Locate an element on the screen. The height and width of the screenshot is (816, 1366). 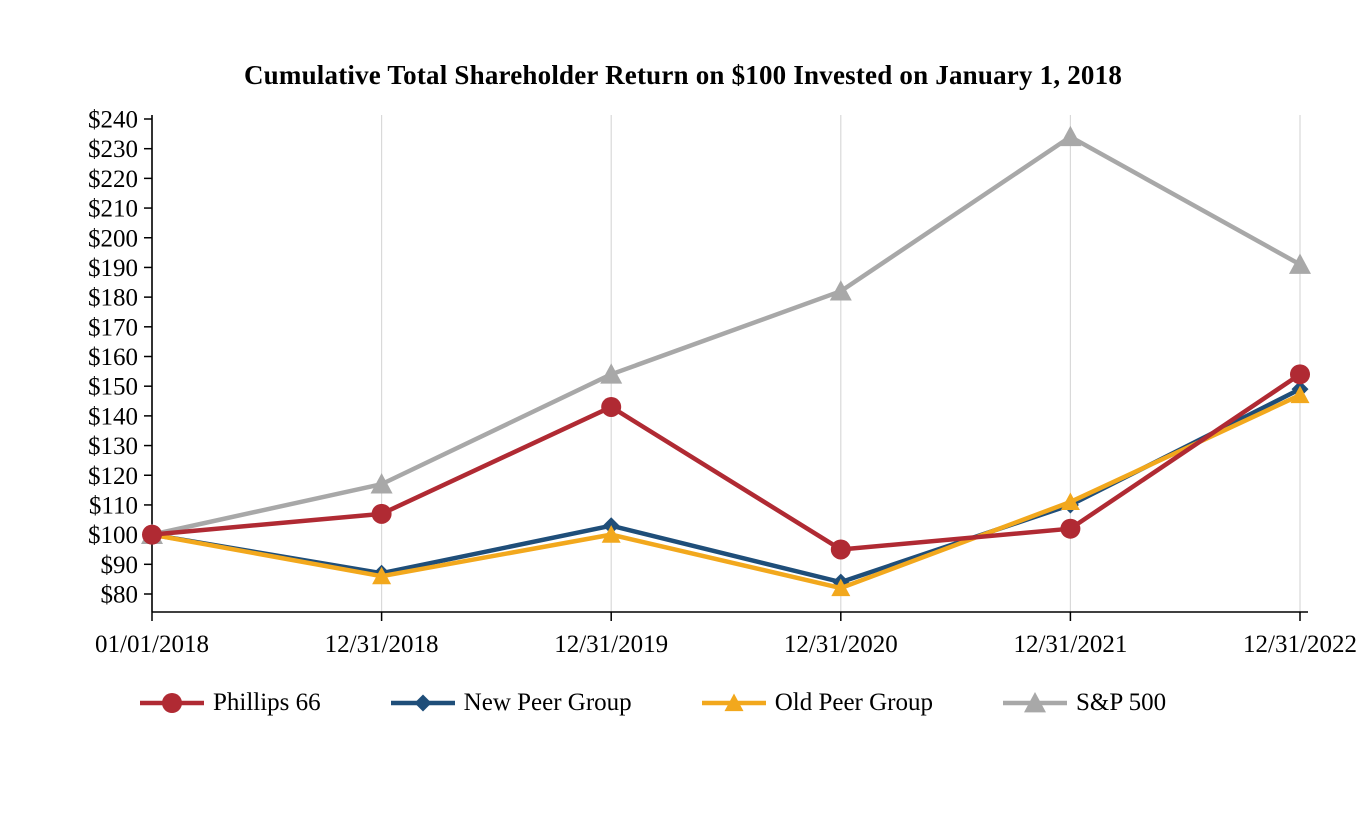
y-tick-label: $190 is located at coordinates (113, 268).